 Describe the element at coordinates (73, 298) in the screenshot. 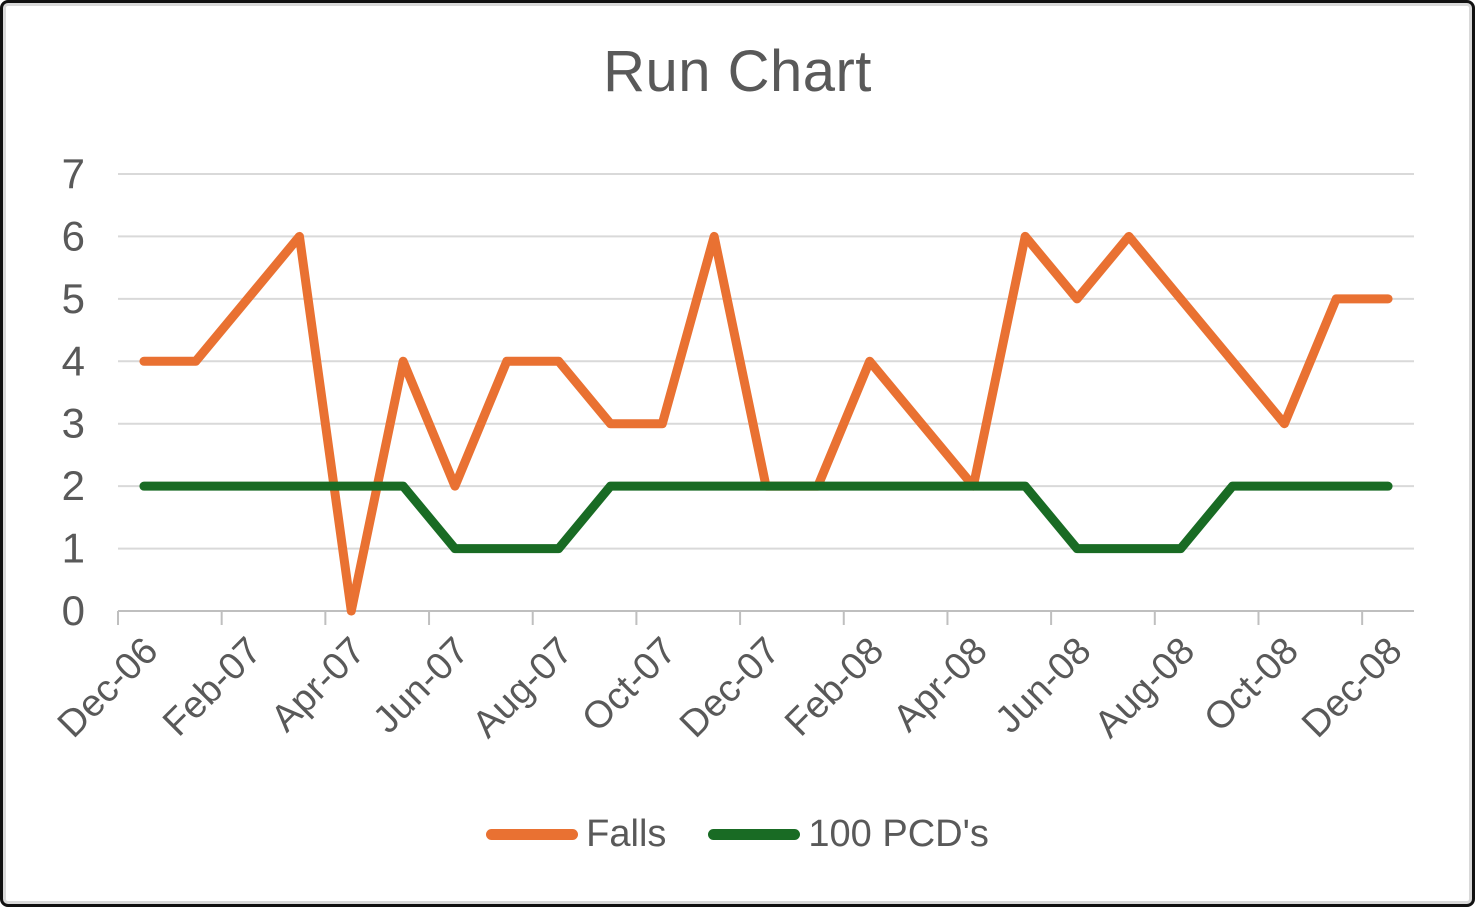

I see `y-axis-tick-label: 5` at that location.